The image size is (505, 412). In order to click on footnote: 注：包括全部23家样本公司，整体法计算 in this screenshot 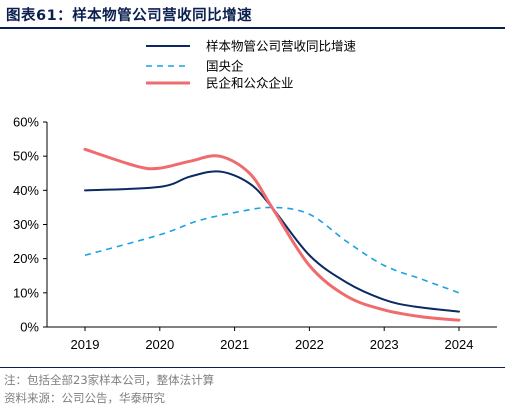, I will do `click(109, 380)`.